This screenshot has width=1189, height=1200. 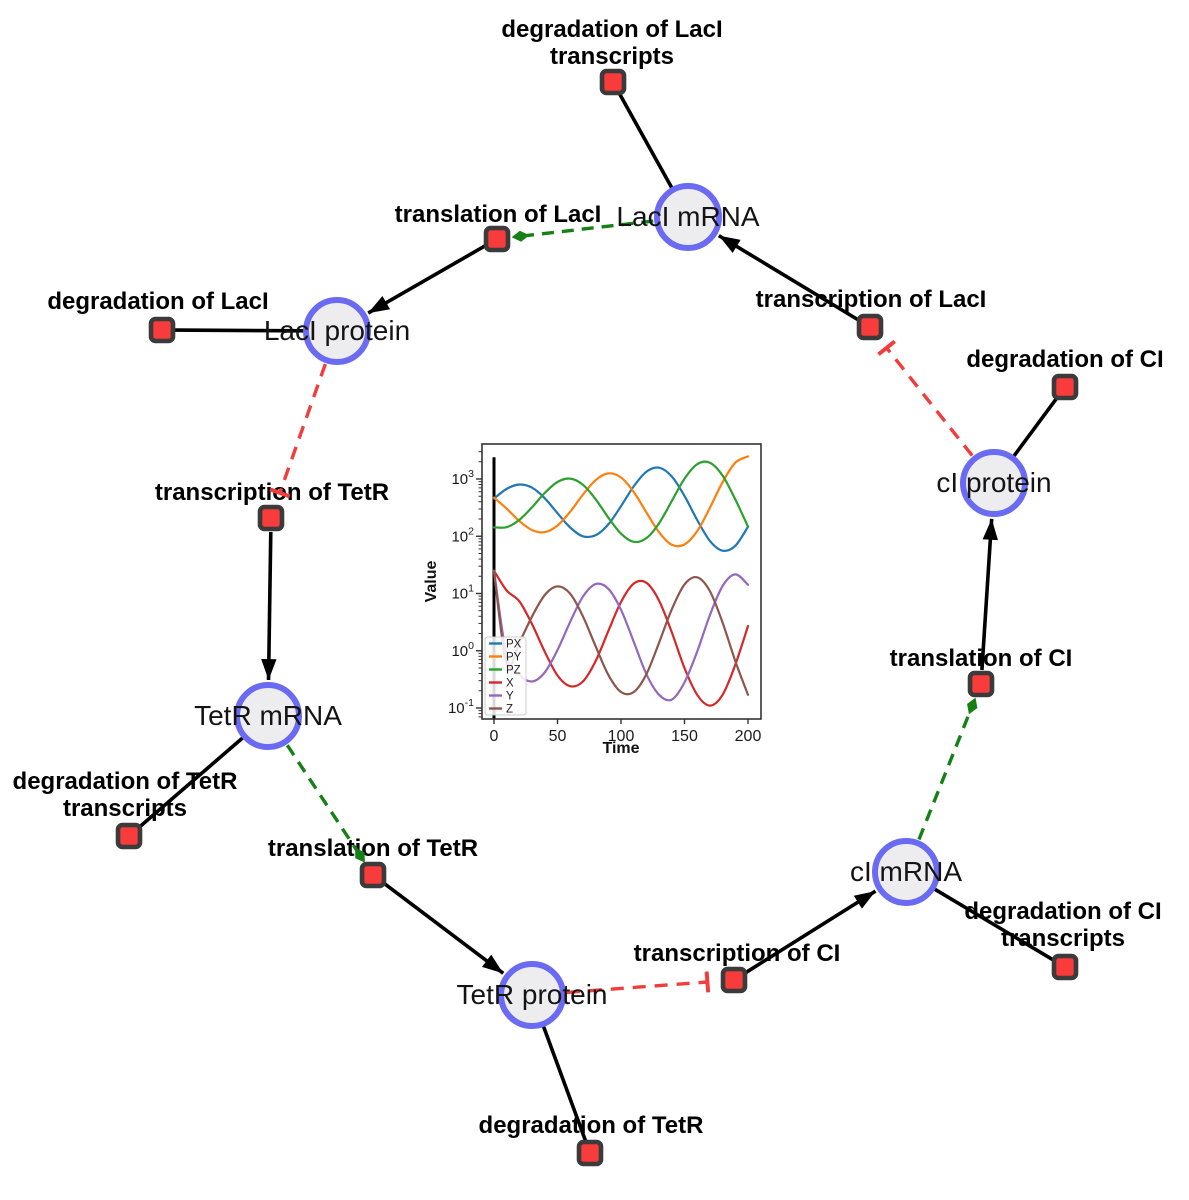 I want to click on y-tick-label: 10³, so click(x=462, y=478).